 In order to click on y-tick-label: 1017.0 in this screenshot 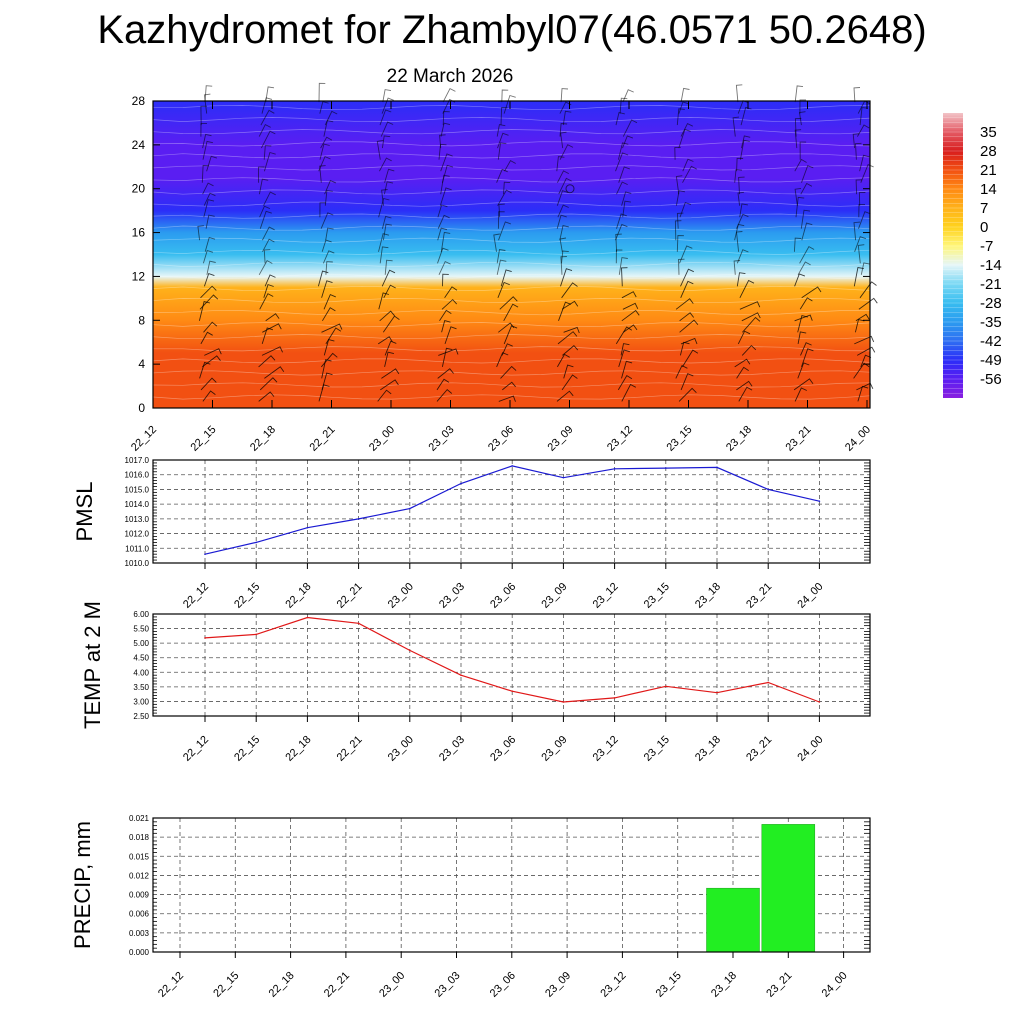, I will do `click(137, 460)`.